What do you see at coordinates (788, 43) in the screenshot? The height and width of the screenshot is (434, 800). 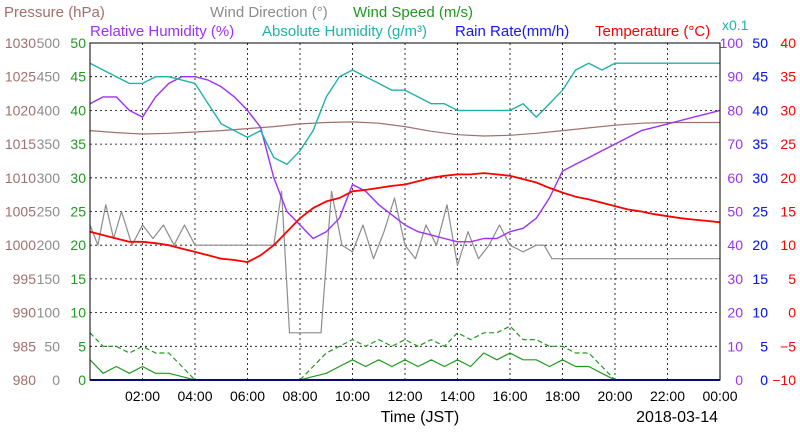 I see `temp-tick-label: 40` at bounding box center [788, 43].